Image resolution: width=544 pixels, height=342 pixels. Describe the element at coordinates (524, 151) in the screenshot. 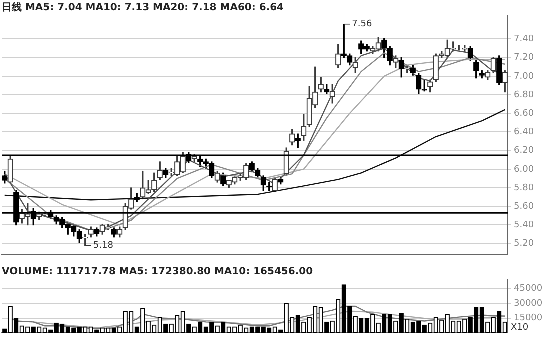

I see `y-tick-label: 6.20` at that location.